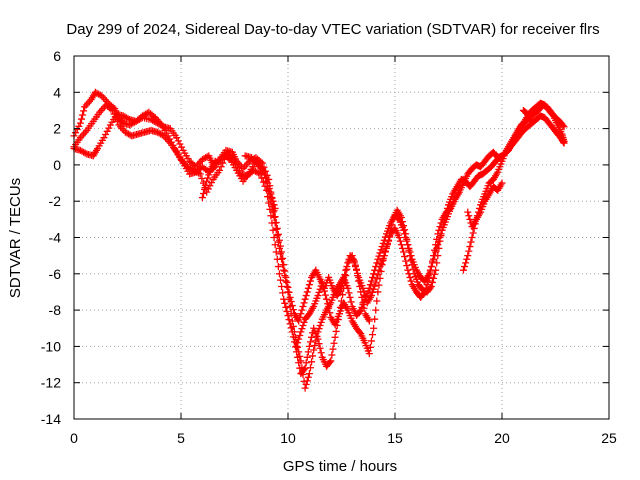  What do you see at coordinates (55, 201) in the screenshot?
I see `y-tick-label: -2` at bounding box center [55, 201].